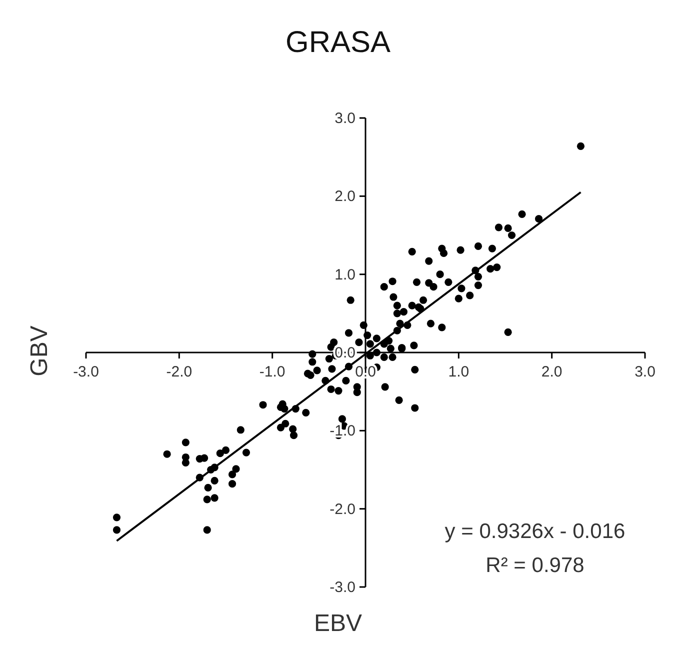 This screenshot has width=676, height=667. I want to click on x-tick-label: 1.0, so click(459, 372).